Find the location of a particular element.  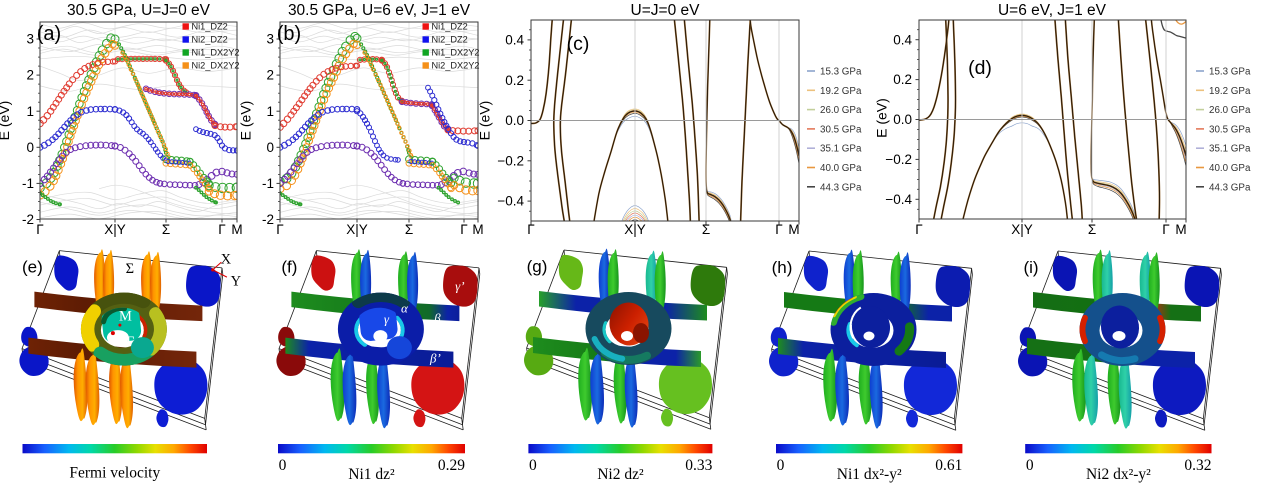

svg-text: X is located at coordinates (226, 260).